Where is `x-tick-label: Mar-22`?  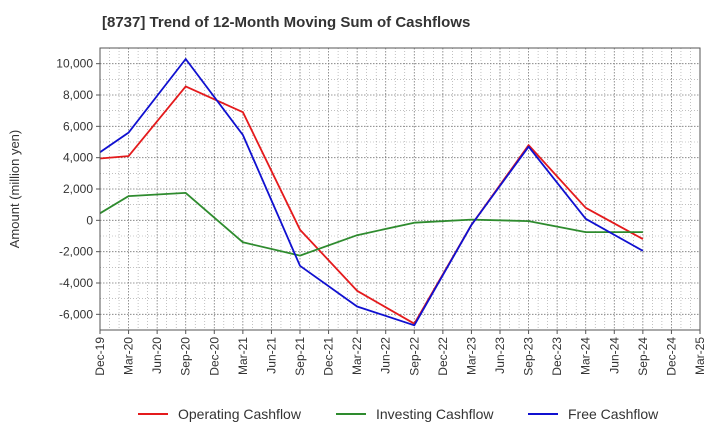
x-tick-label: Mar-22 is located at coordinates (357, 356).